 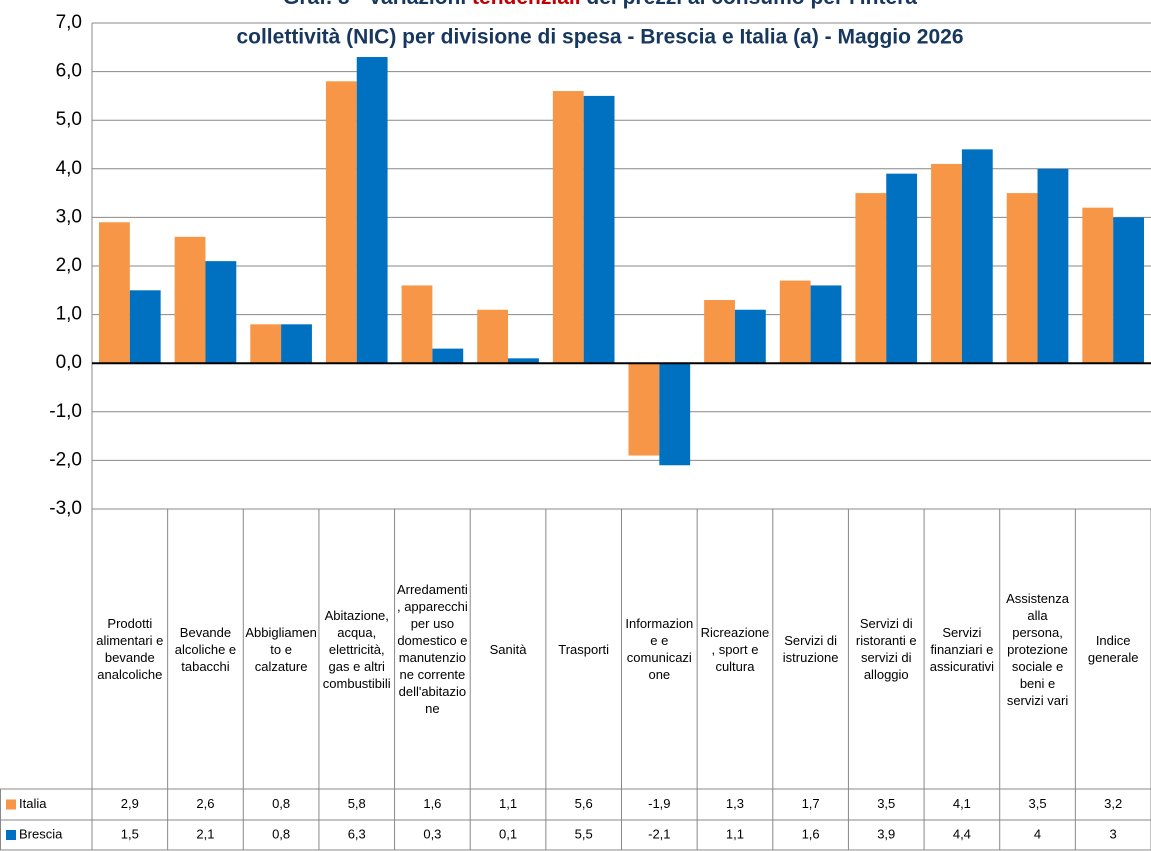 What do you see at coordinates (69, 362) in the screenshot?
I see `y-tick-label: 0,0` at bounding box center [69, 362].